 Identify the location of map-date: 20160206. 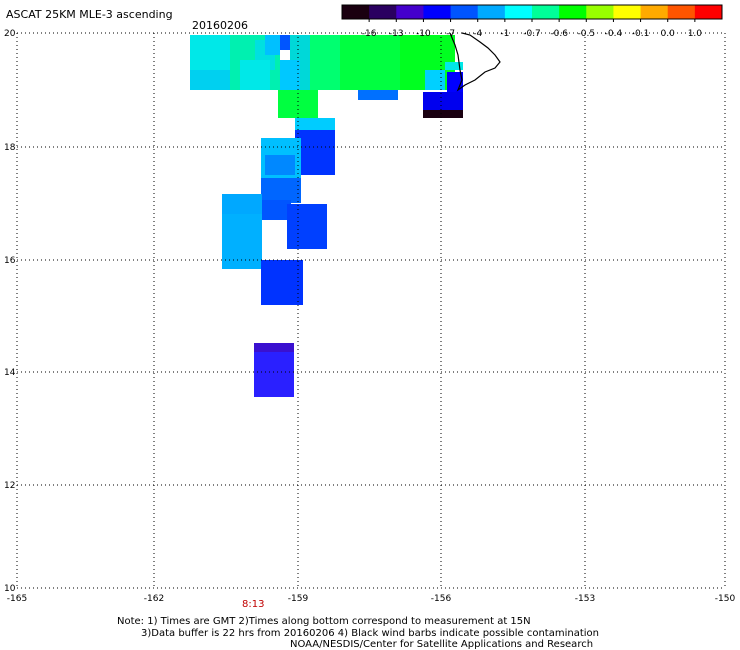
(220, 25).